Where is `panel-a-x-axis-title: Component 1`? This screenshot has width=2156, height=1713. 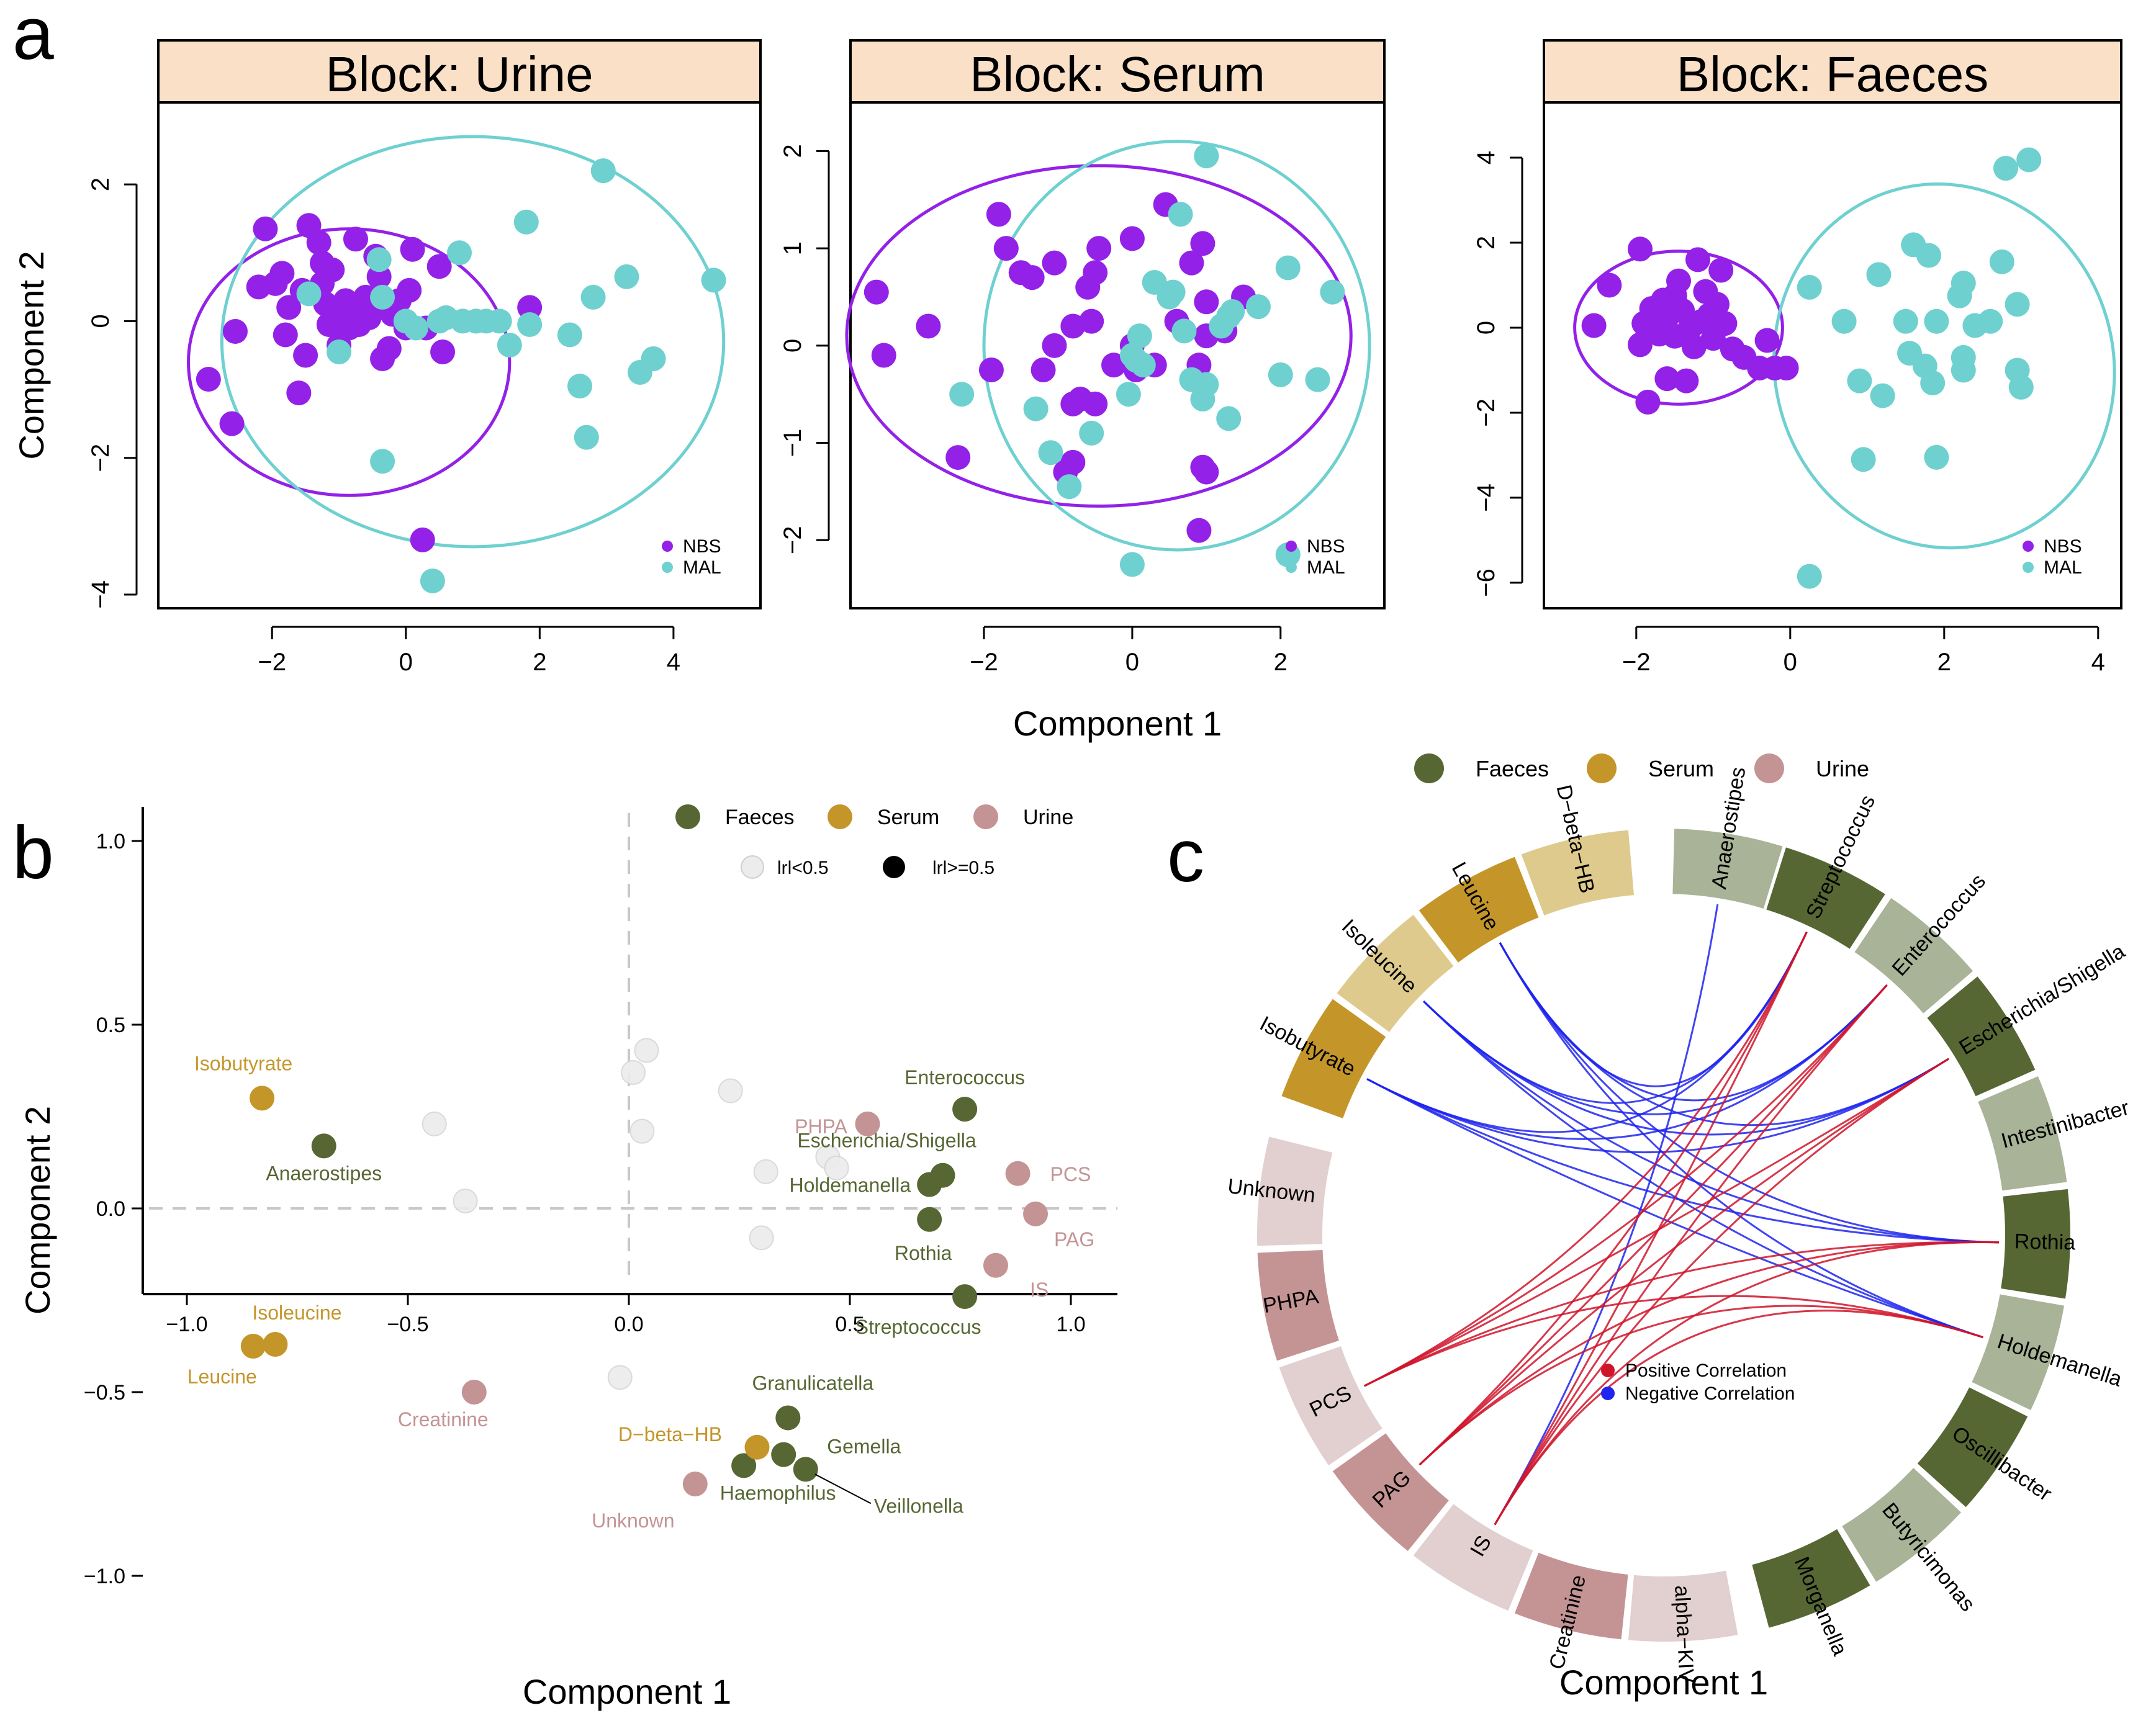
panel-a-x-axis-title: Component 1 is located at coordinates (1117, 723).